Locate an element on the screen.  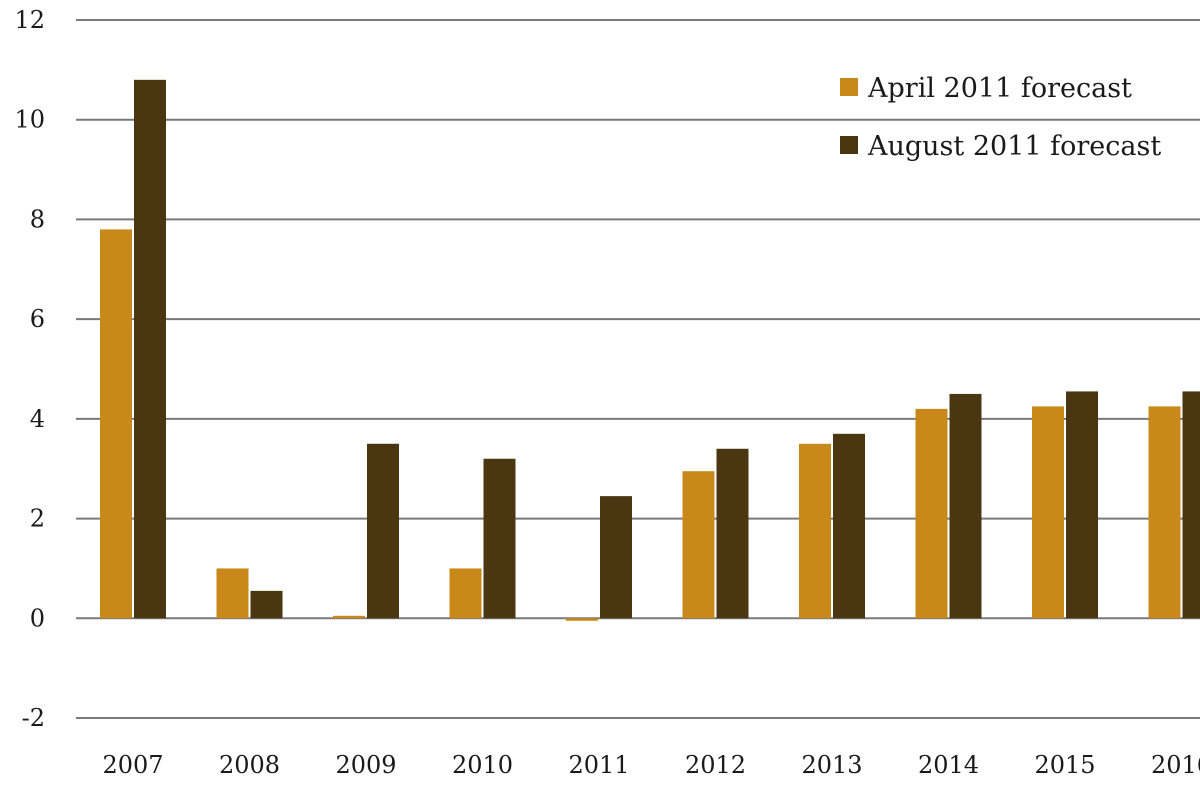
bar-august-2011 is located at coordinates (616, 557).